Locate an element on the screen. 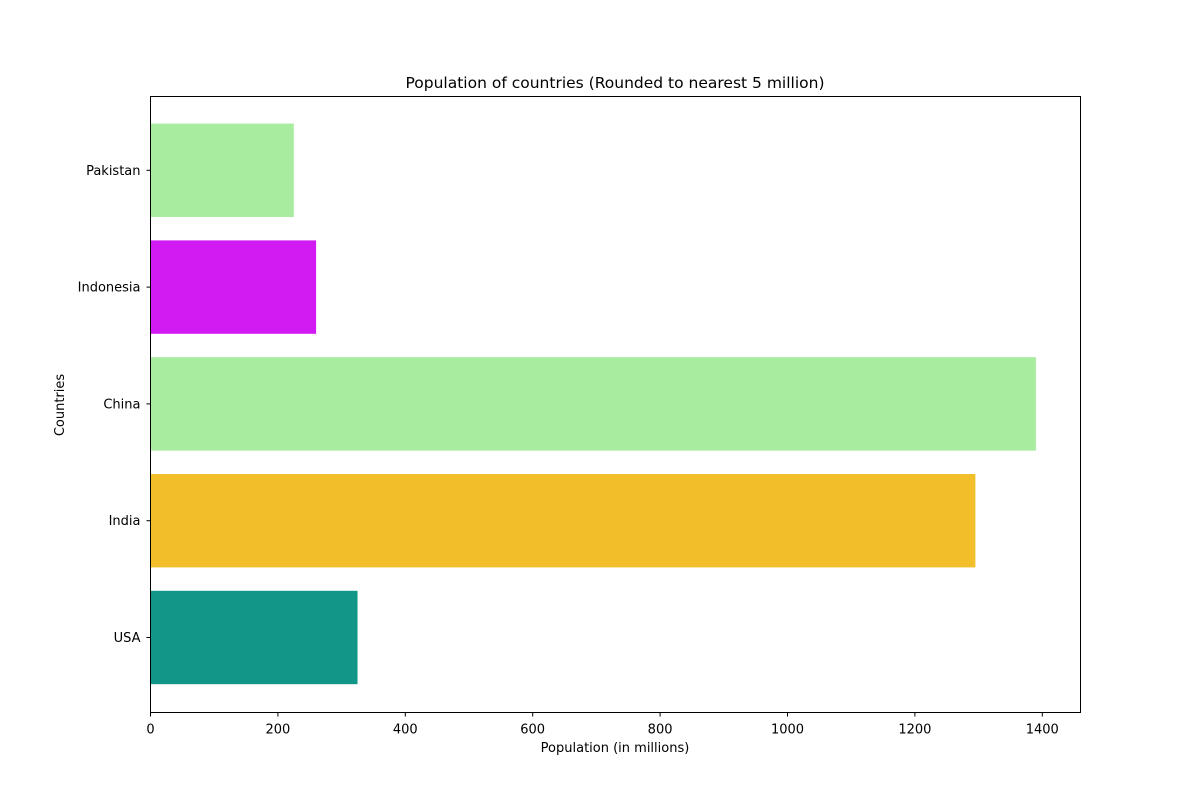 This screenshot has height=800, width=1200. x-tick-label-1200: 1200 is located at coordinates (914, 730).